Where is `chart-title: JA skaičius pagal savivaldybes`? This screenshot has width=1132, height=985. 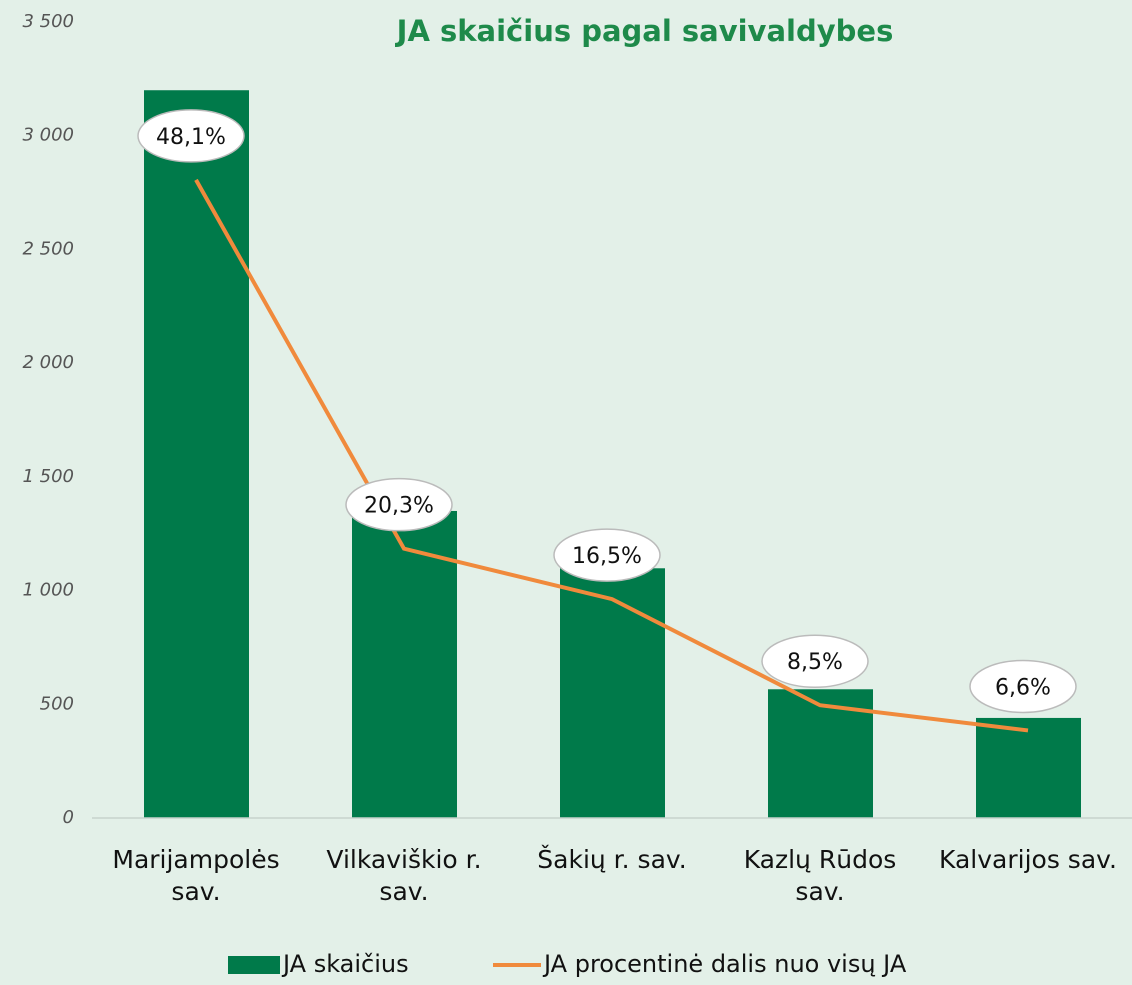
chart-title: JA skaičius pagal savivaldybes is located at coordinates (644, 31).